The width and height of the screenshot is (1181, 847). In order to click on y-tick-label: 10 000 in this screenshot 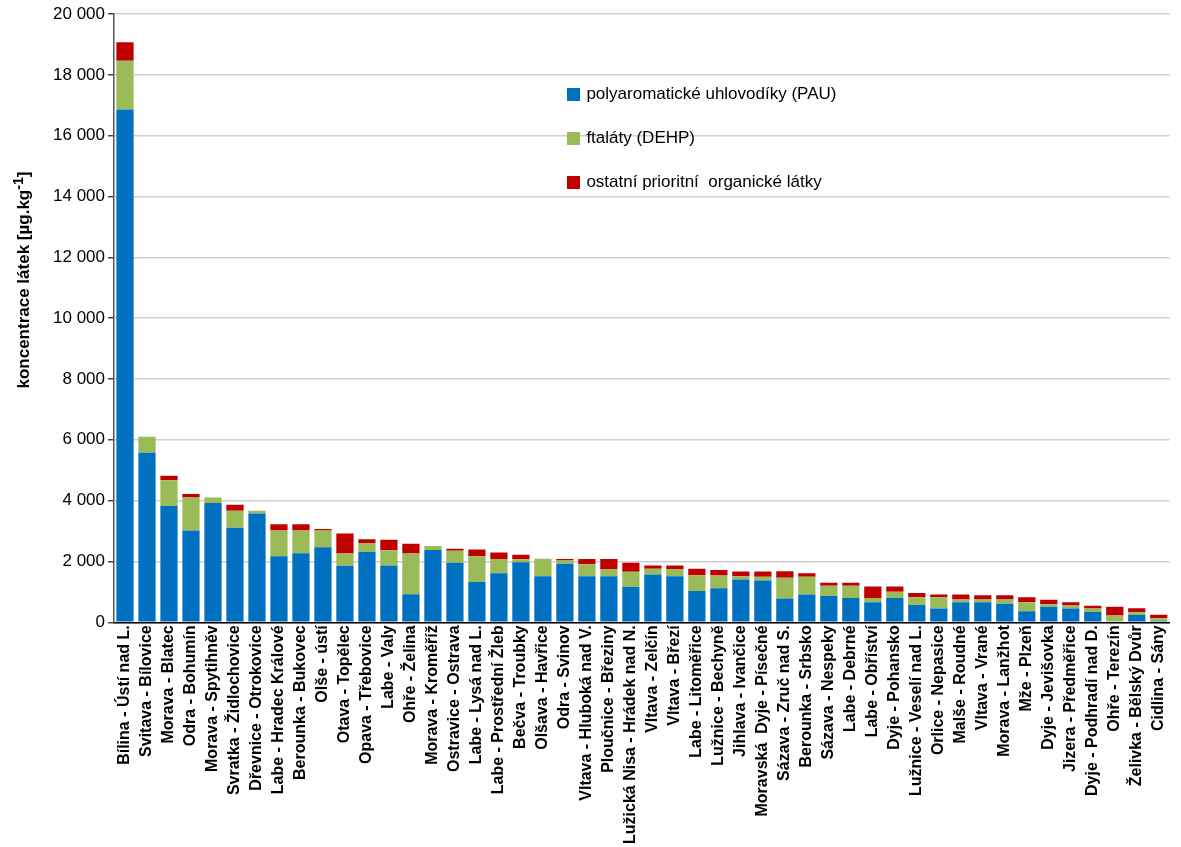, I will do `click(79, 317)`.